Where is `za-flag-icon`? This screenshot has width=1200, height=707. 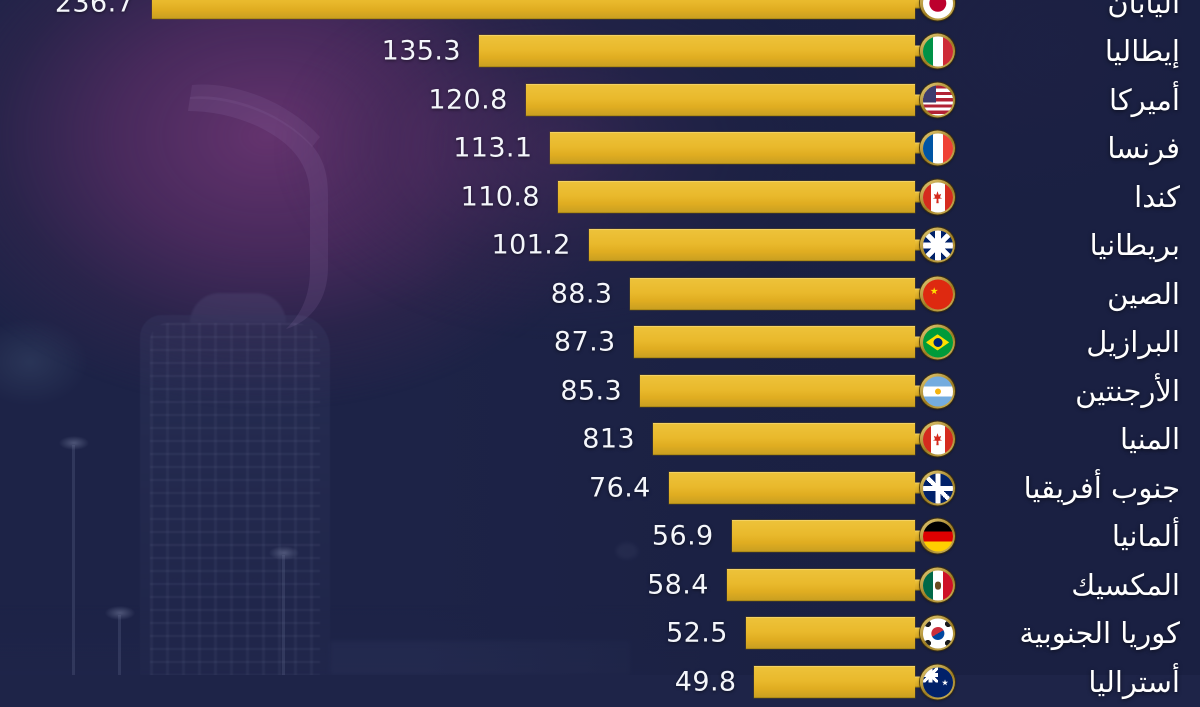
za-flag-icon is located at coordinates (937, 488).